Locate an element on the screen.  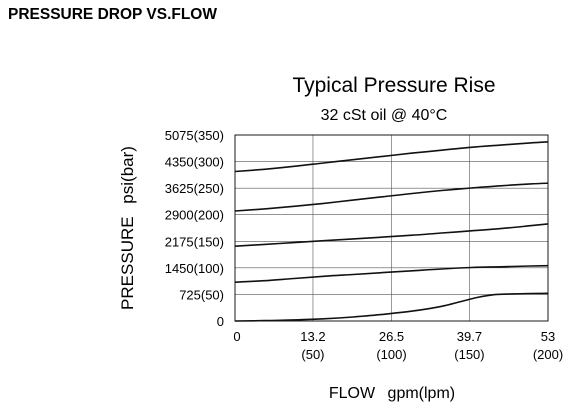
x-tick-sublabel: (200) is located at coordinates (548, 354).